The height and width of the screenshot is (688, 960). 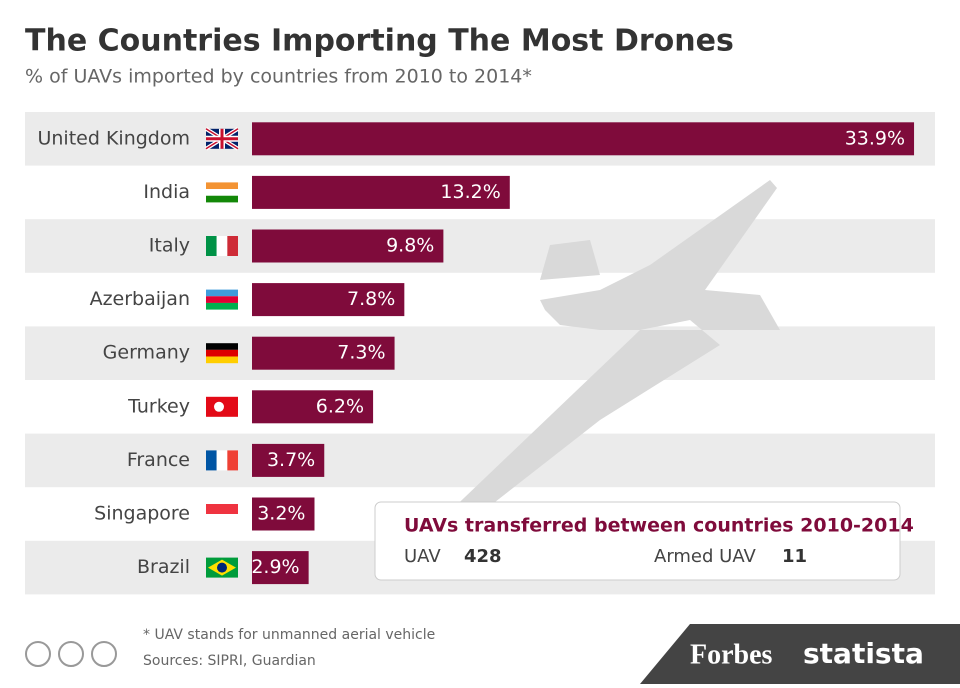 What do you see at coordinates (483, 556) in the screenshot?
I see `info-value: 428` at bounding box center [483, 556].